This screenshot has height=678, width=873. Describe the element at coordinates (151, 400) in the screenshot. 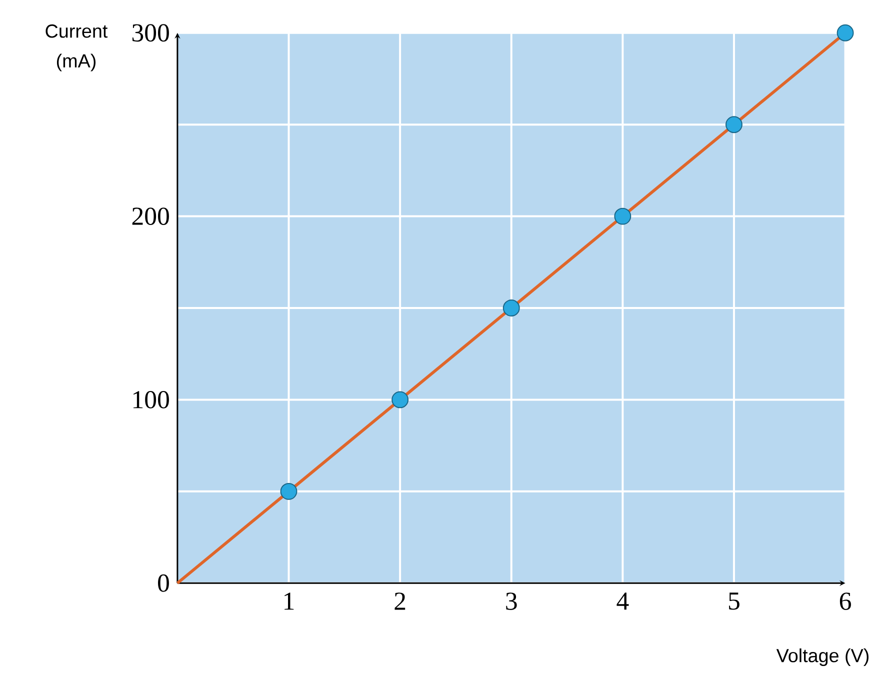

I see `y-tick-label: 100` at that location.